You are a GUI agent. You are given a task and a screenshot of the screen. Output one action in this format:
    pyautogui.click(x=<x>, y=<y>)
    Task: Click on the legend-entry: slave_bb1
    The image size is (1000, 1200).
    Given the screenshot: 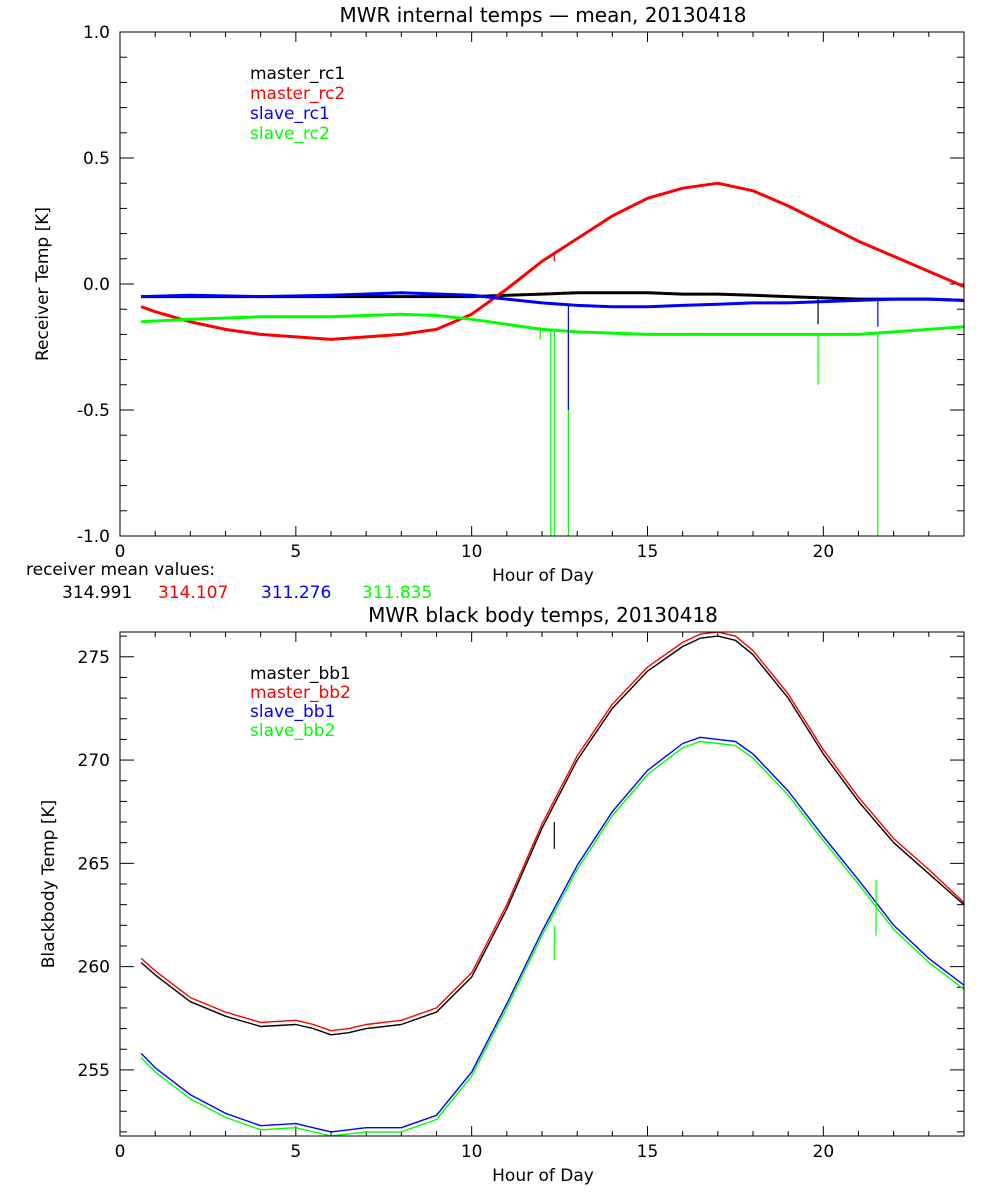 What is the action you would take?
    pyautogui.click(x=292, y=712)
    